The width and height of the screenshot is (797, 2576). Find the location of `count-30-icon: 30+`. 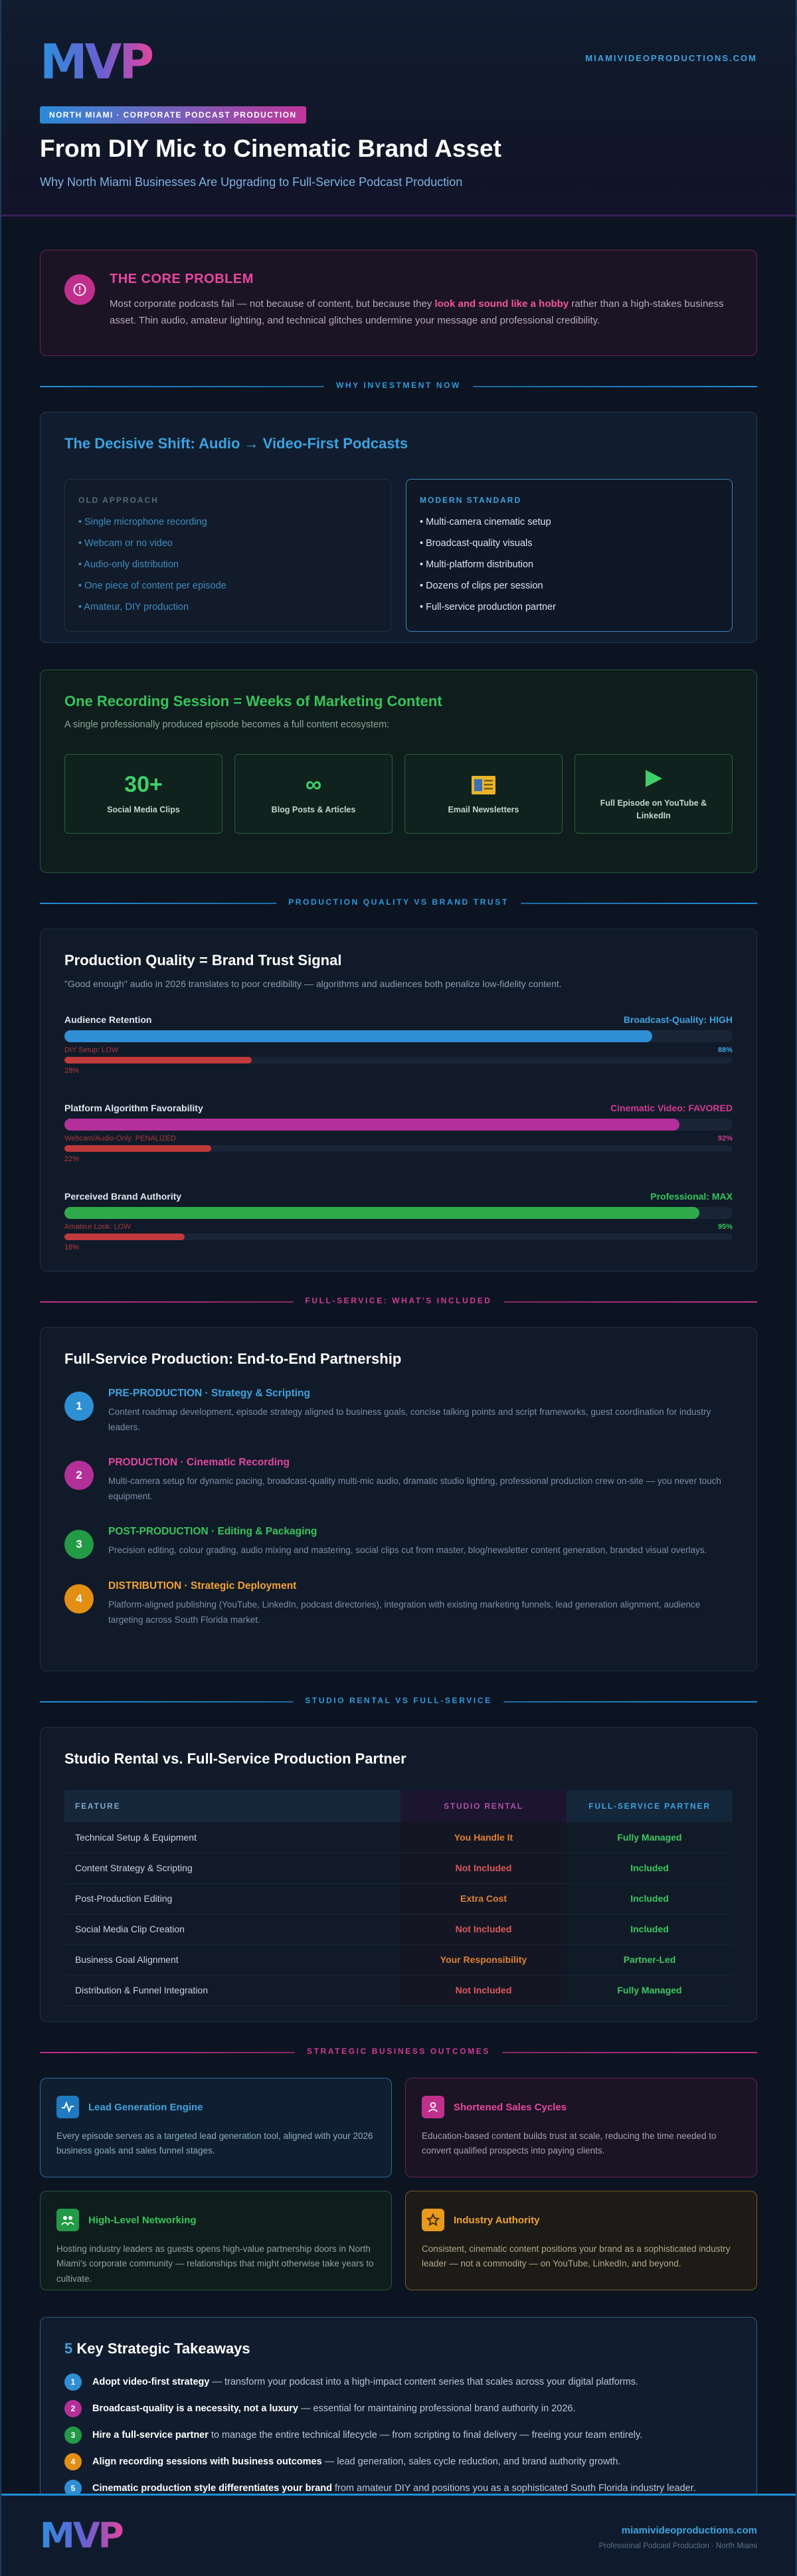

count-30-icon: 30+ is located at coordinates (143, 785).